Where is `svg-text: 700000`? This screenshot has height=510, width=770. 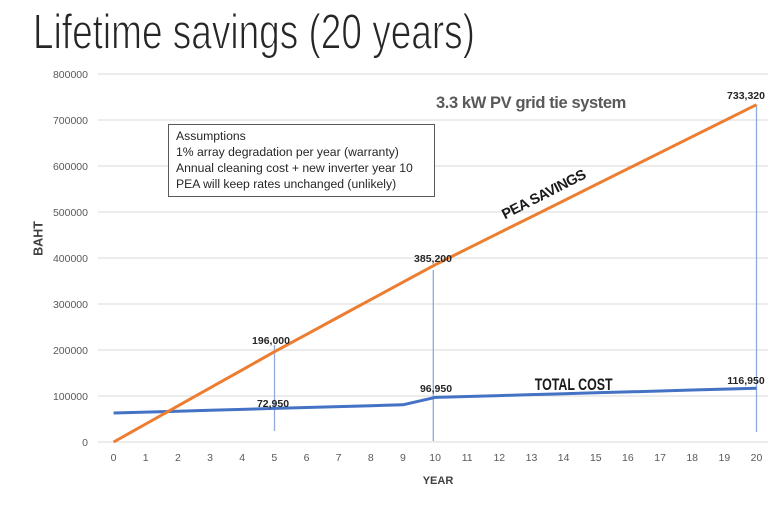 svg-text: 700000 is located at coordinates (70, 121).